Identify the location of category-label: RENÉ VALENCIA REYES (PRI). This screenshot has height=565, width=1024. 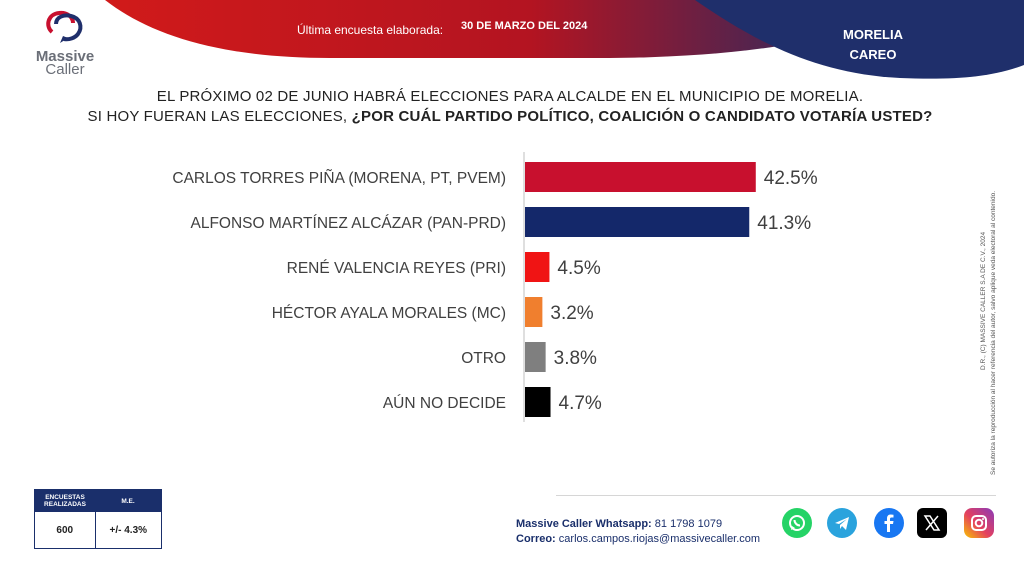
(396, 268).